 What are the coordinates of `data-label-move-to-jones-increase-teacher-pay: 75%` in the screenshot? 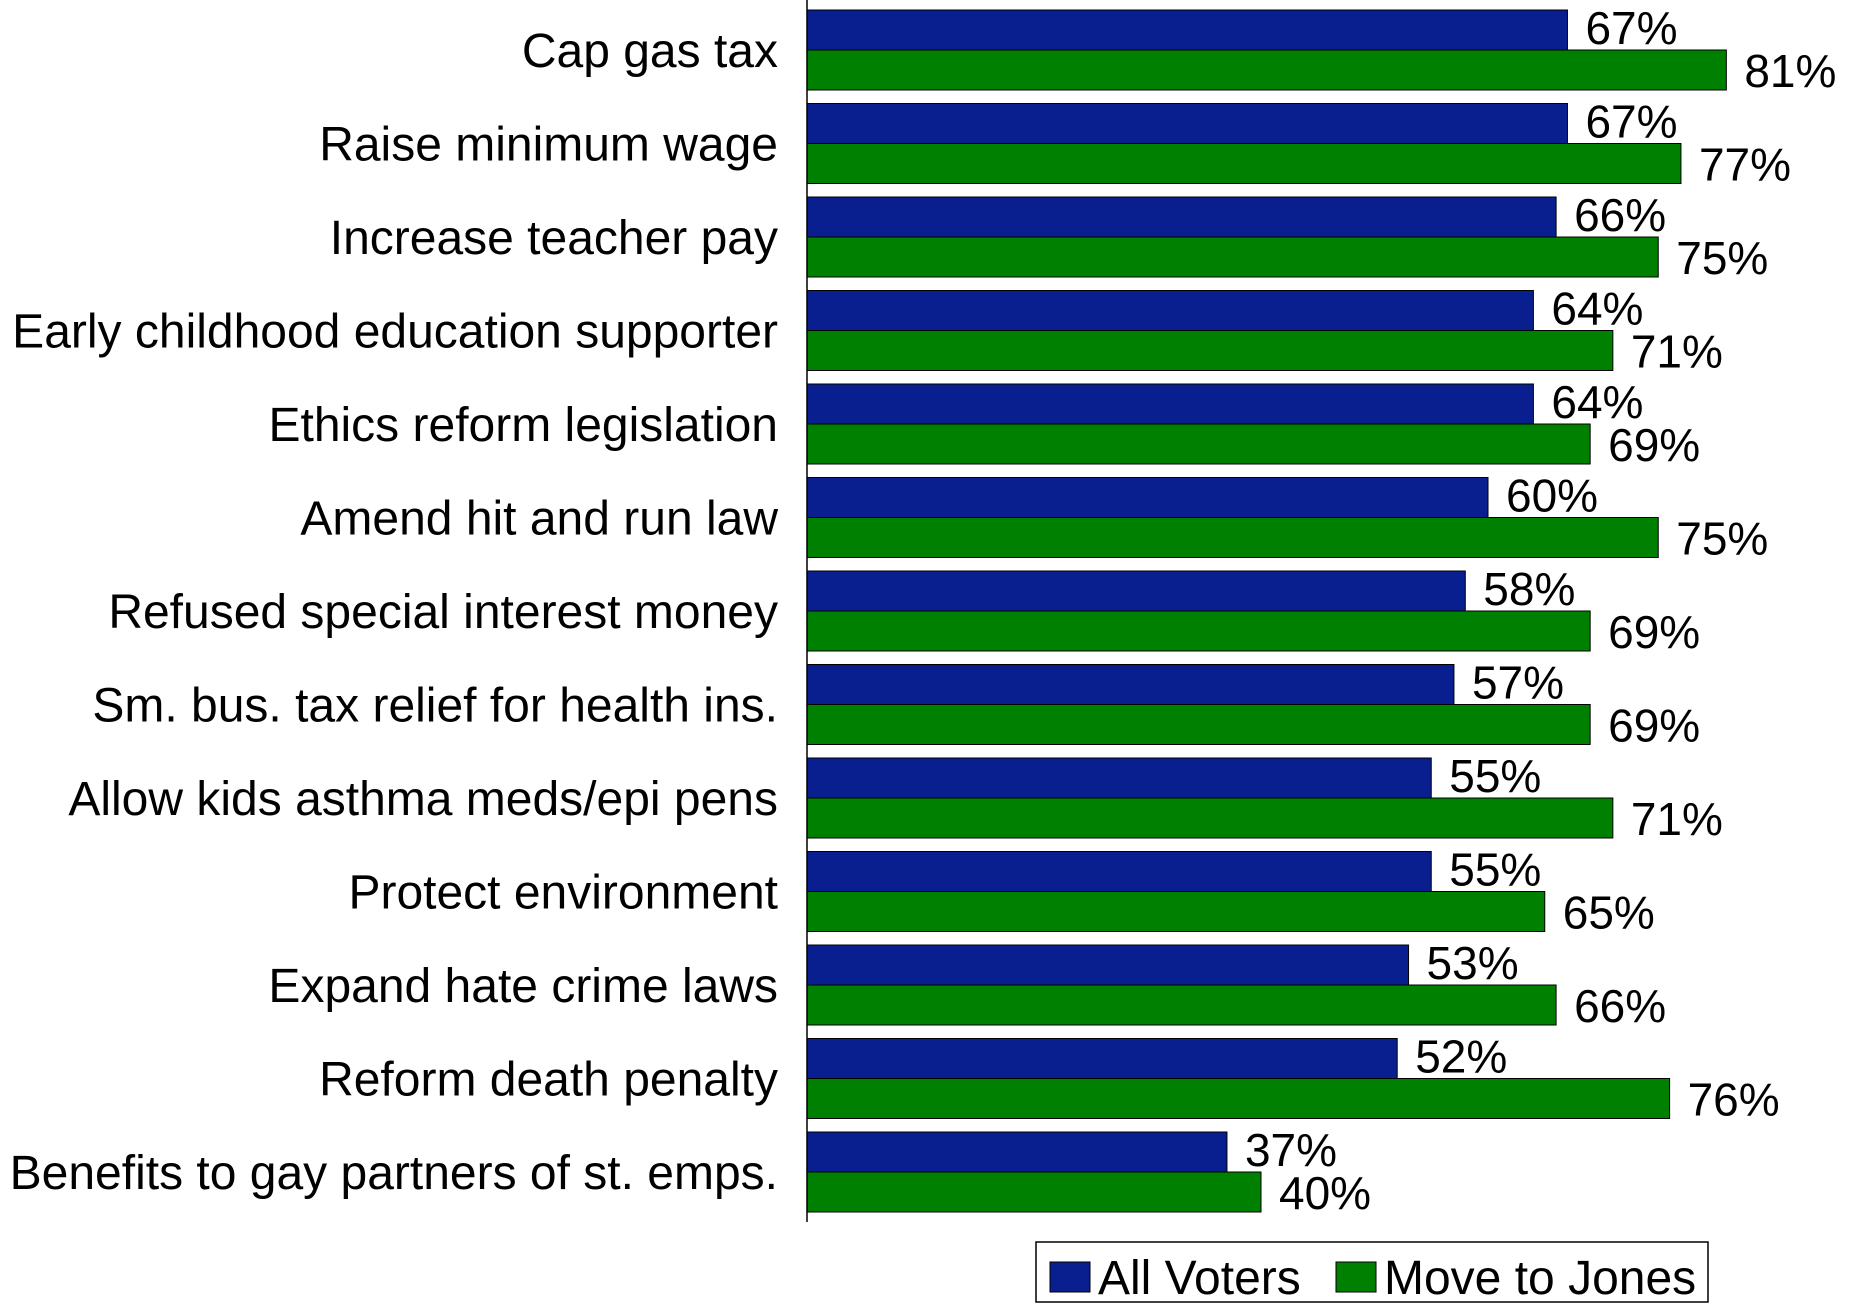 It's located at (1722, 258).